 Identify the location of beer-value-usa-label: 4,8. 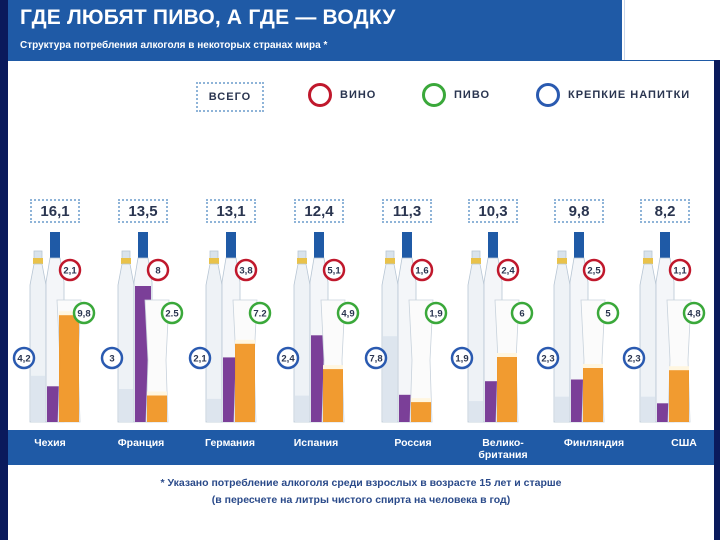
(693, 314).